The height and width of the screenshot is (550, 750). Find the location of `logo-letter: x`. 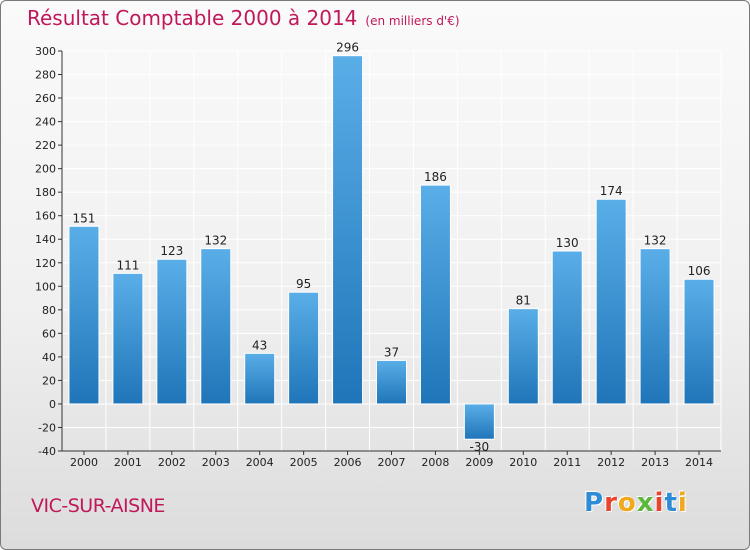

logo-letter: x is located at coordinates (645, 503).